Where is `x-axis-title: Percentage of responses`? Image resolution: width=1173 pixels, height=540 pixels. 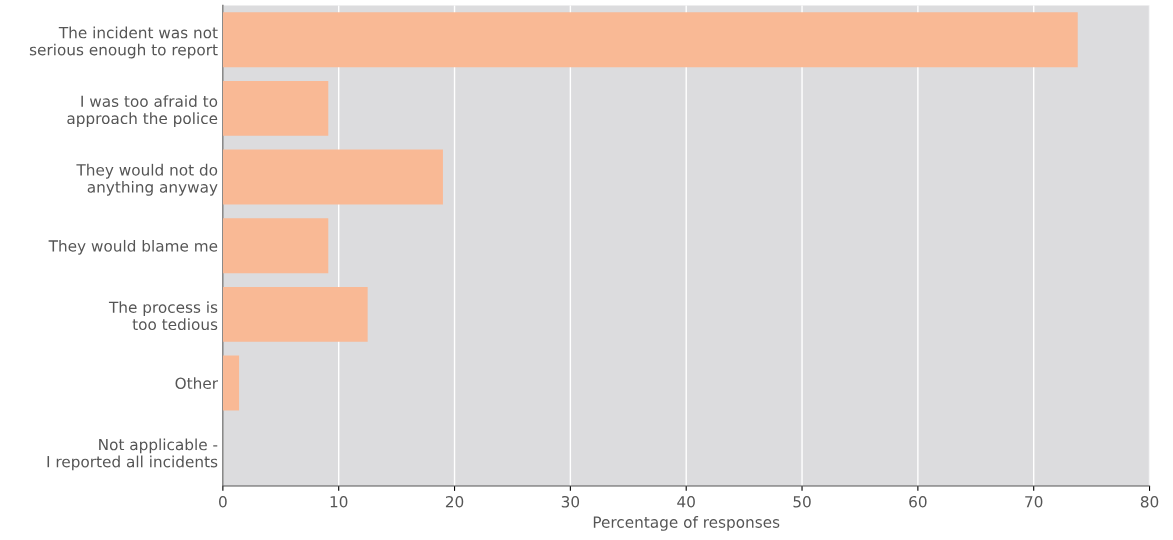
x-axis-title: Percentage of responses is located at coordinates (686, 523).